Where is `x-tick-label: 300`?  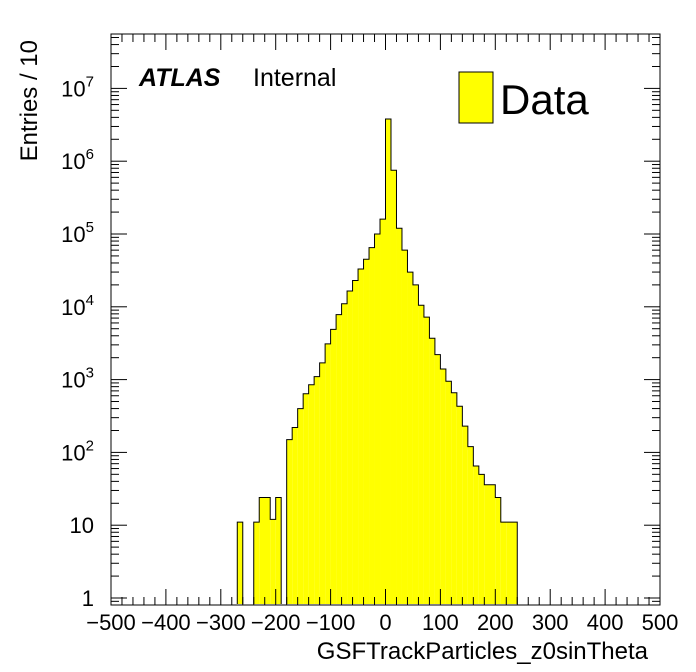
x-tick-label: 300 is located at coordinates (550, 622).